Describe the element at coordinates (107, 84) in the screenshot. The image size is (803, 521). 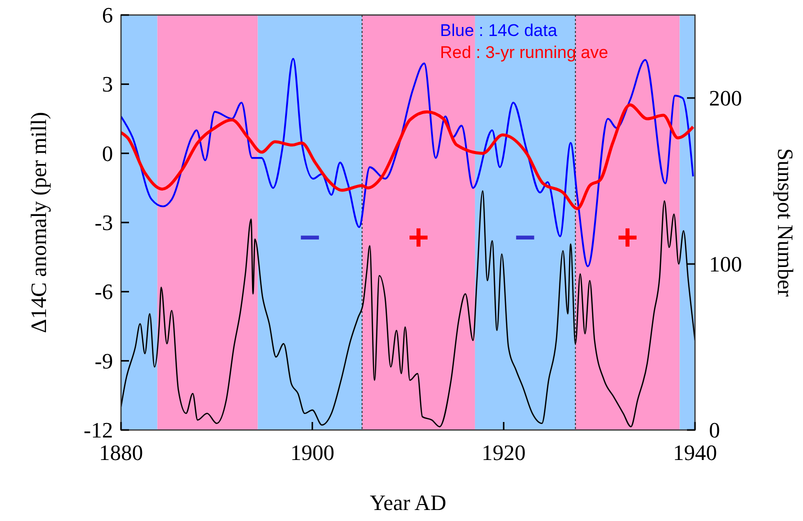
I see `y-tick-label: 3` at that location.